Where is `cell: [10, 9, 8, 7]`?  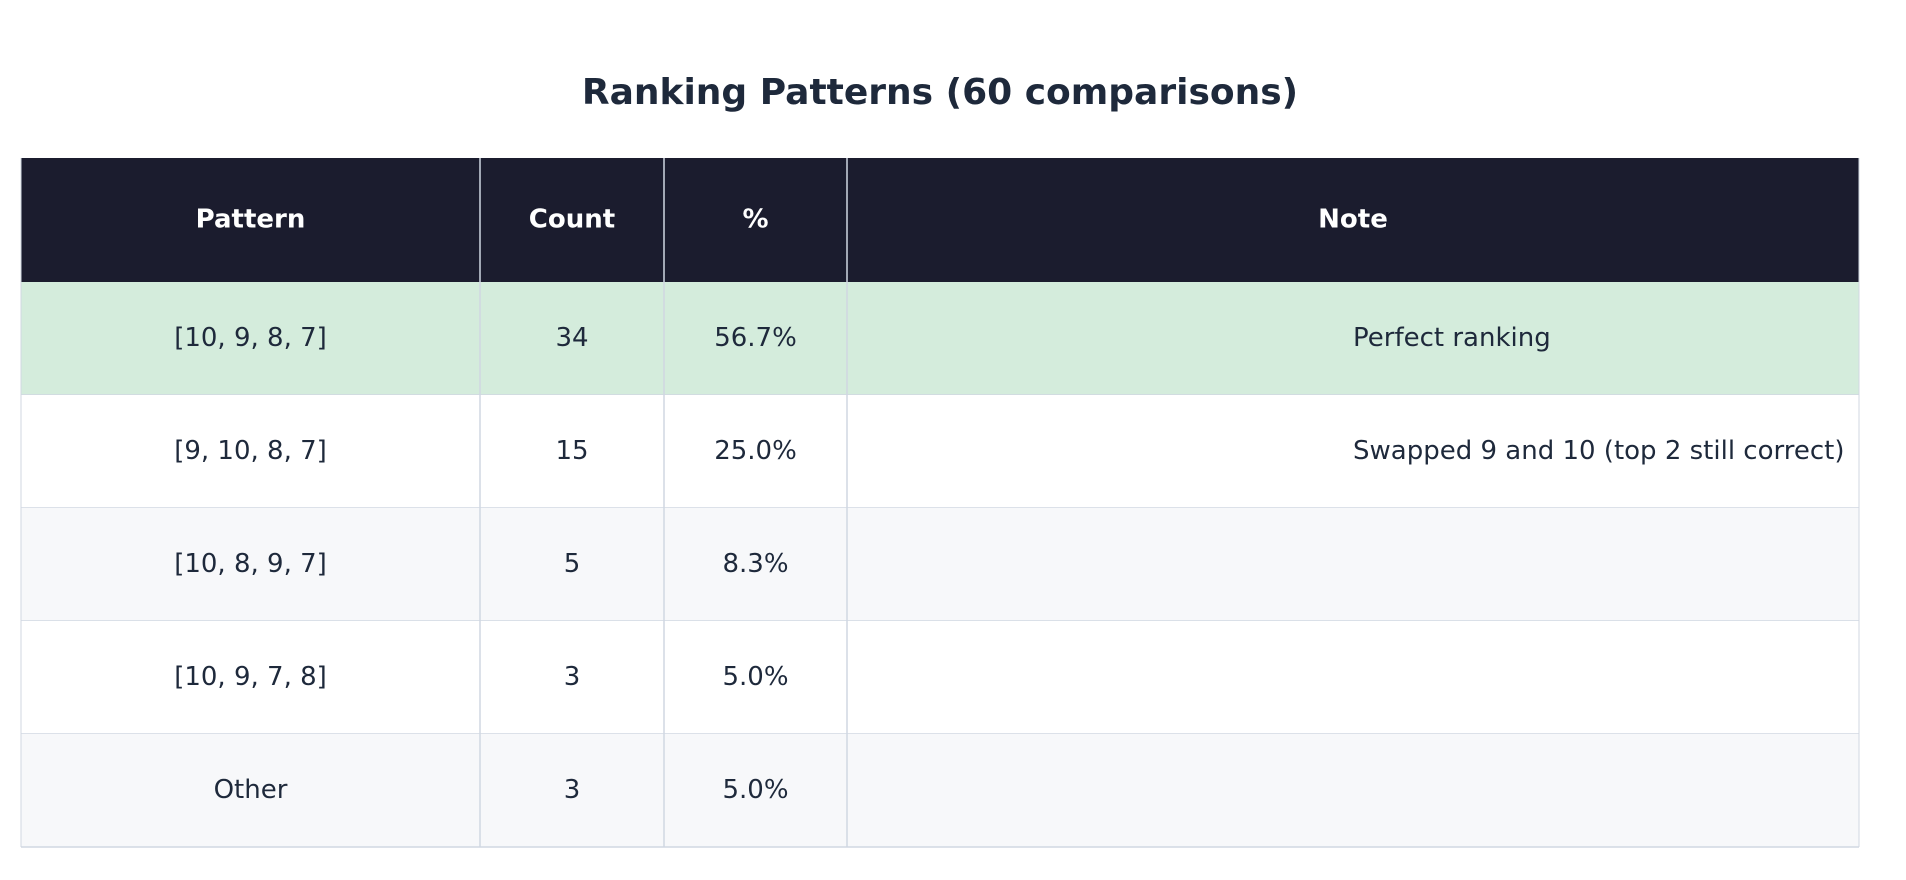
cell: [10, 9, 8, 7] is located at coordinates (250, 338).